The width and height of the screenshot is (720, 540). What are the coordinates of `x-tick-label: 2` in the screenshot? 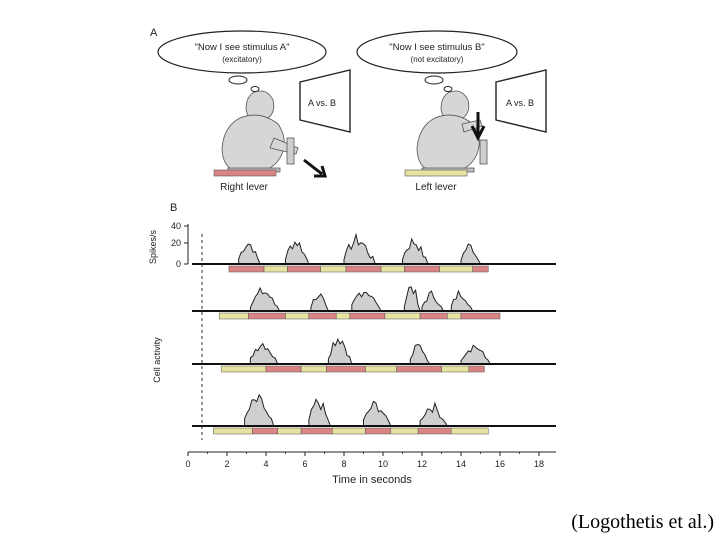 It's located at (226, 464).